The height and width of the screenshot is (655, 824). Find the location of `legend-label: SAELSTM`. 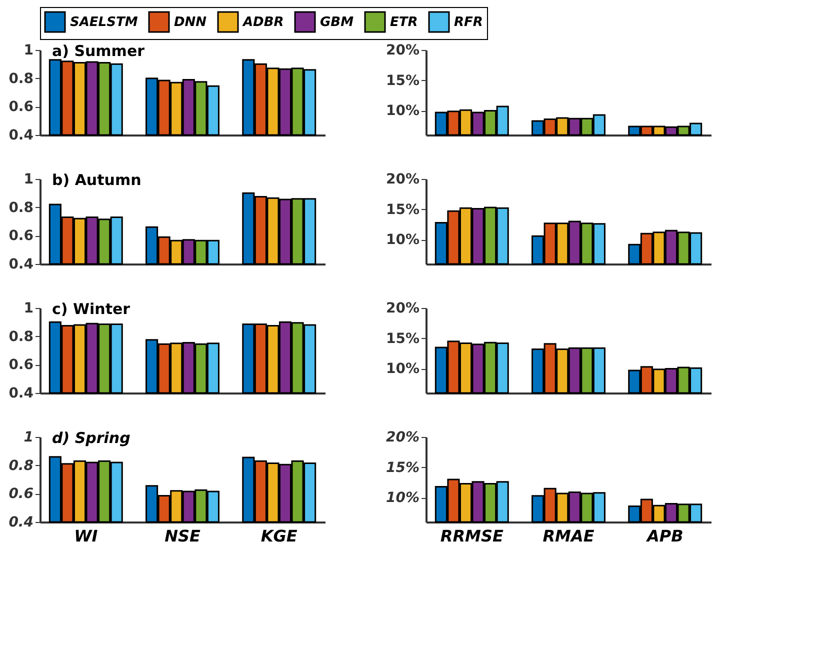

legend-label: SAELSTM is located at coordinates (104, 22).